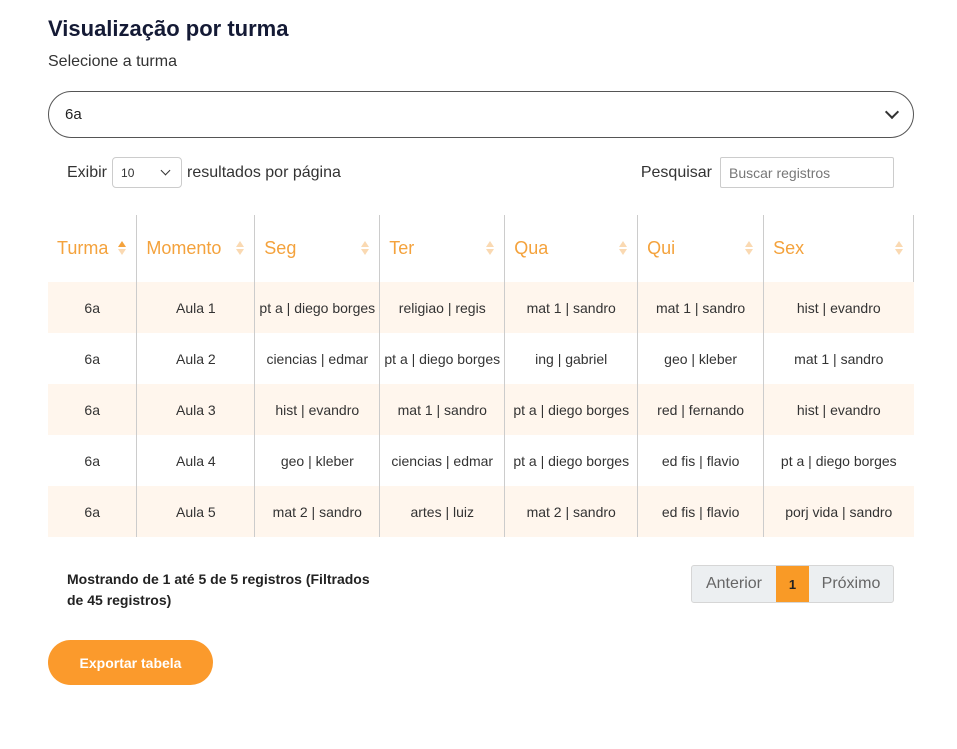 This screenshot has width=957, height=749. I want to click on page-title: Visualização por turma, so click(168, 28).